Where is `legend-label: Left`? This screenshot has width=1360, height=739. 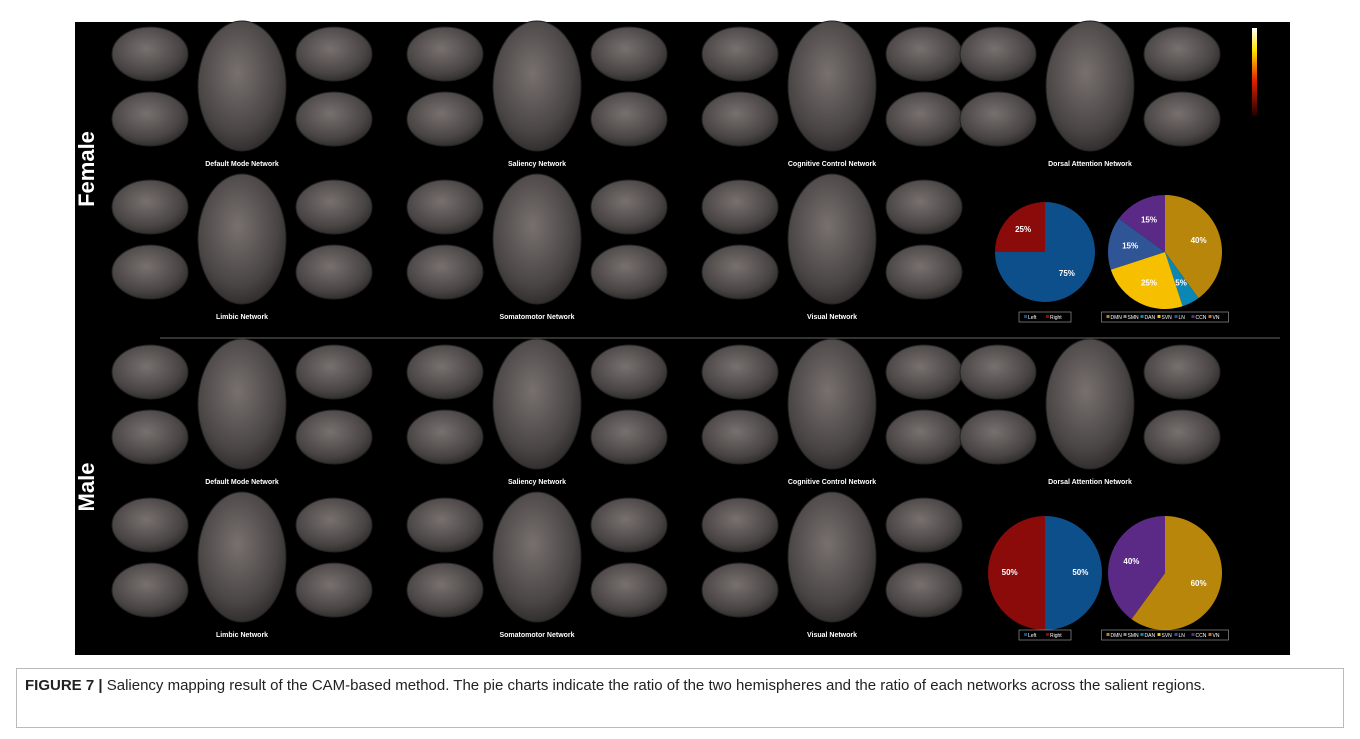 legend-label: Left is located at coordinates (1032, 318).